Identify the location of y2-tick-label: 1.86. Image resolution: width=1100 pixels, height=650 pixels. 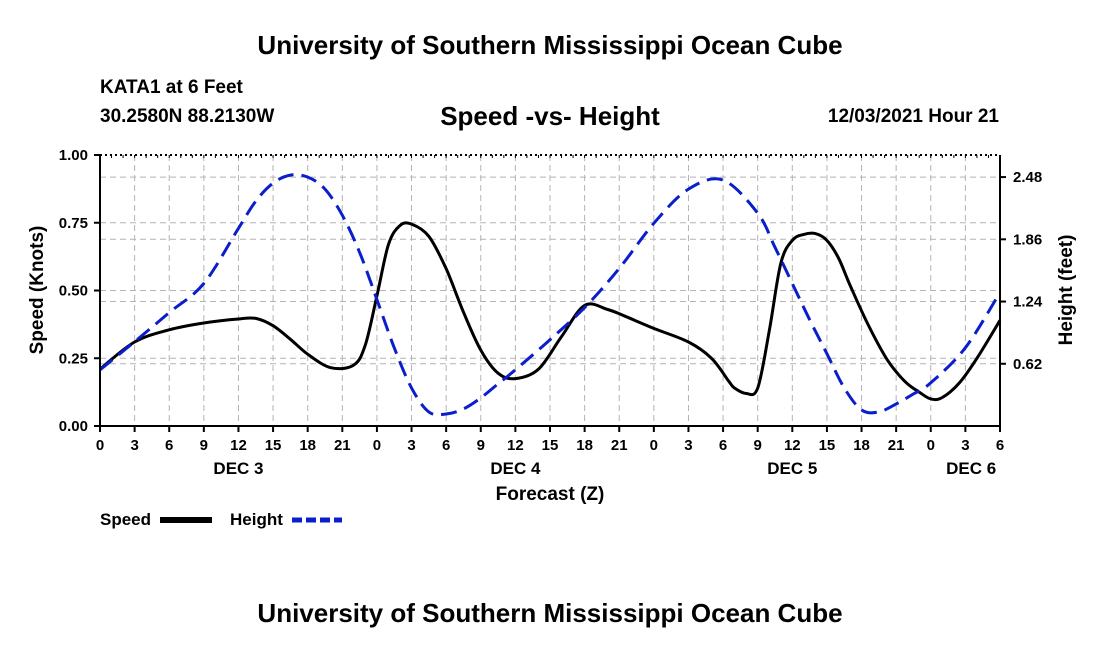
(1027, 239).